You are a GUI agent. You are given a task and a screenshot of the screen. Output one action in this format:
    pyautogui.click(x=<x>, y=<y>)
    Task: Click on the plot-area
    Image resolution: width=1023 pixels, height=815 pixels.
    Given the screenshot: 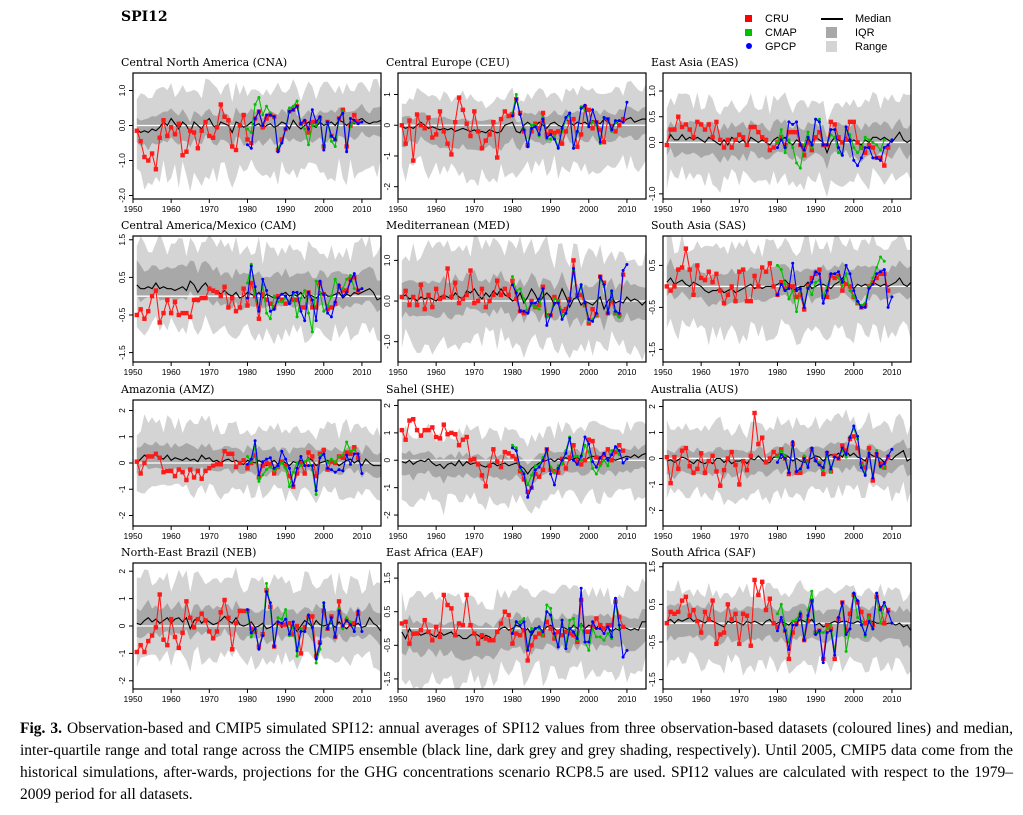 What is the action you would take?
    pyautogui.click(x=257, y=135)
    